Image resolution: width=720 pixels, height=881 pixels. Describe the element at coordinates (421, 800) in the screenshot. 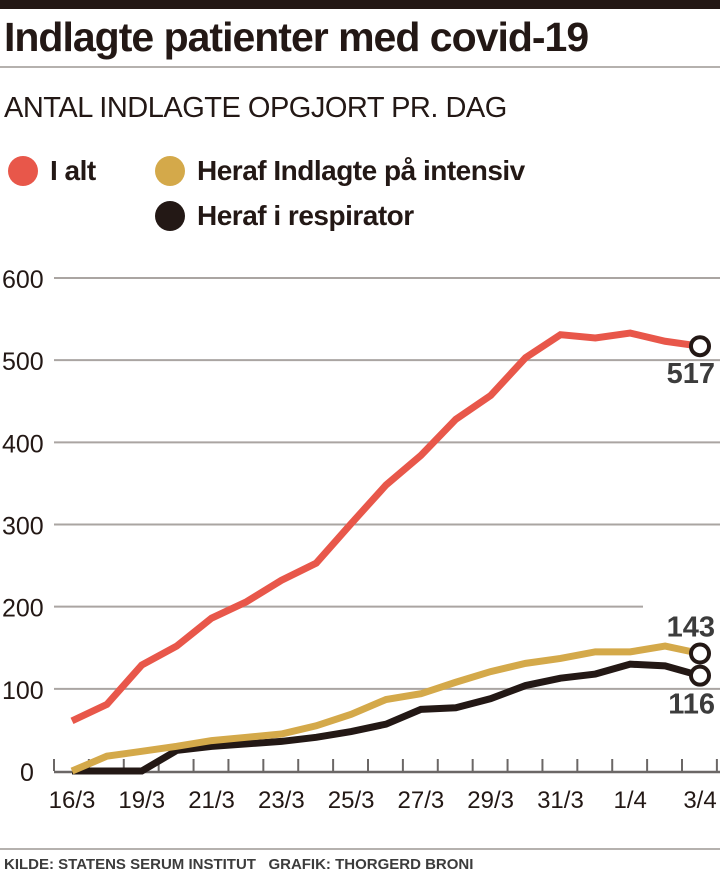

I see `x-tick-label: 27/3` at that location.